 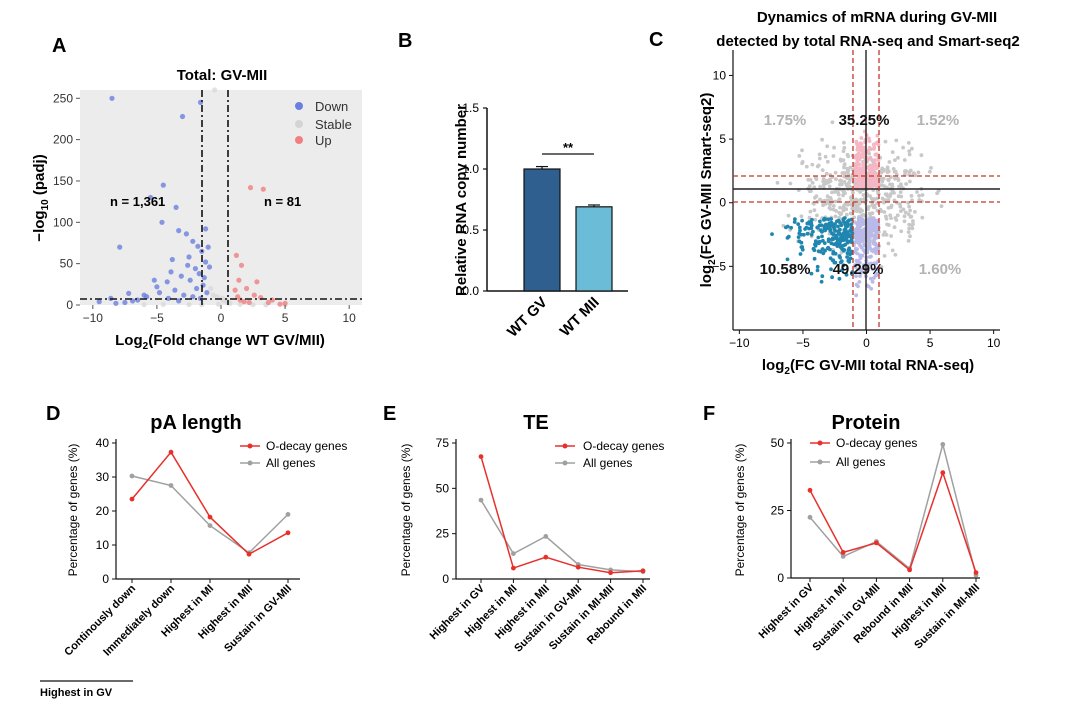 I want to click on panel-c-x-axis-label: log2(FC GV-MII total RNA-seq), so click(x=868, y=367).